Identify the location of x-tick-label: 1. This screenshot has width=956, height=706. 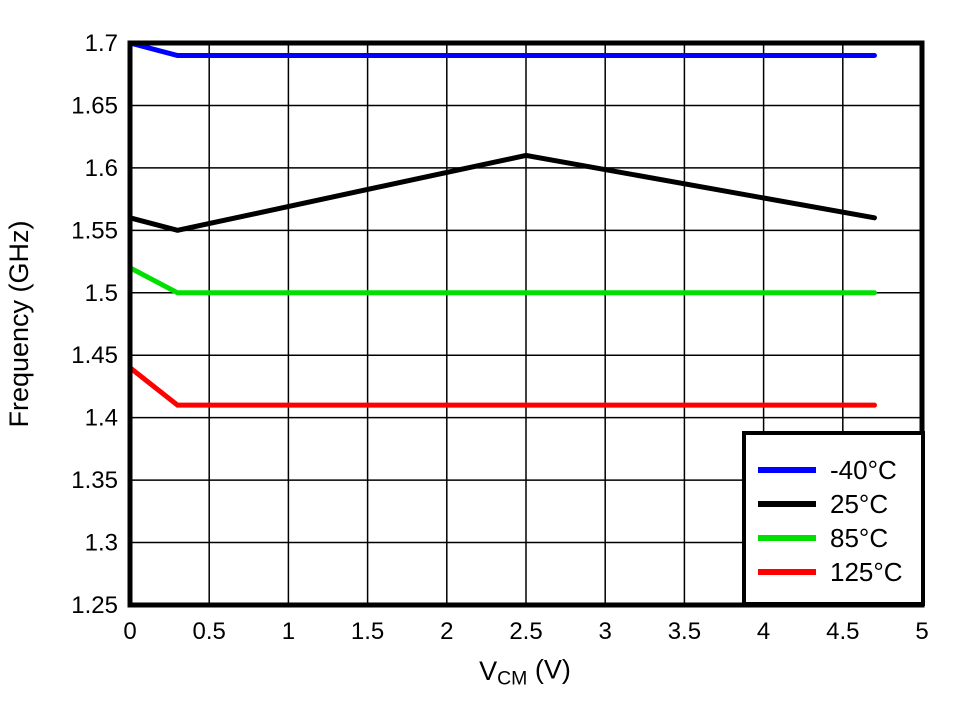
(288, 631).